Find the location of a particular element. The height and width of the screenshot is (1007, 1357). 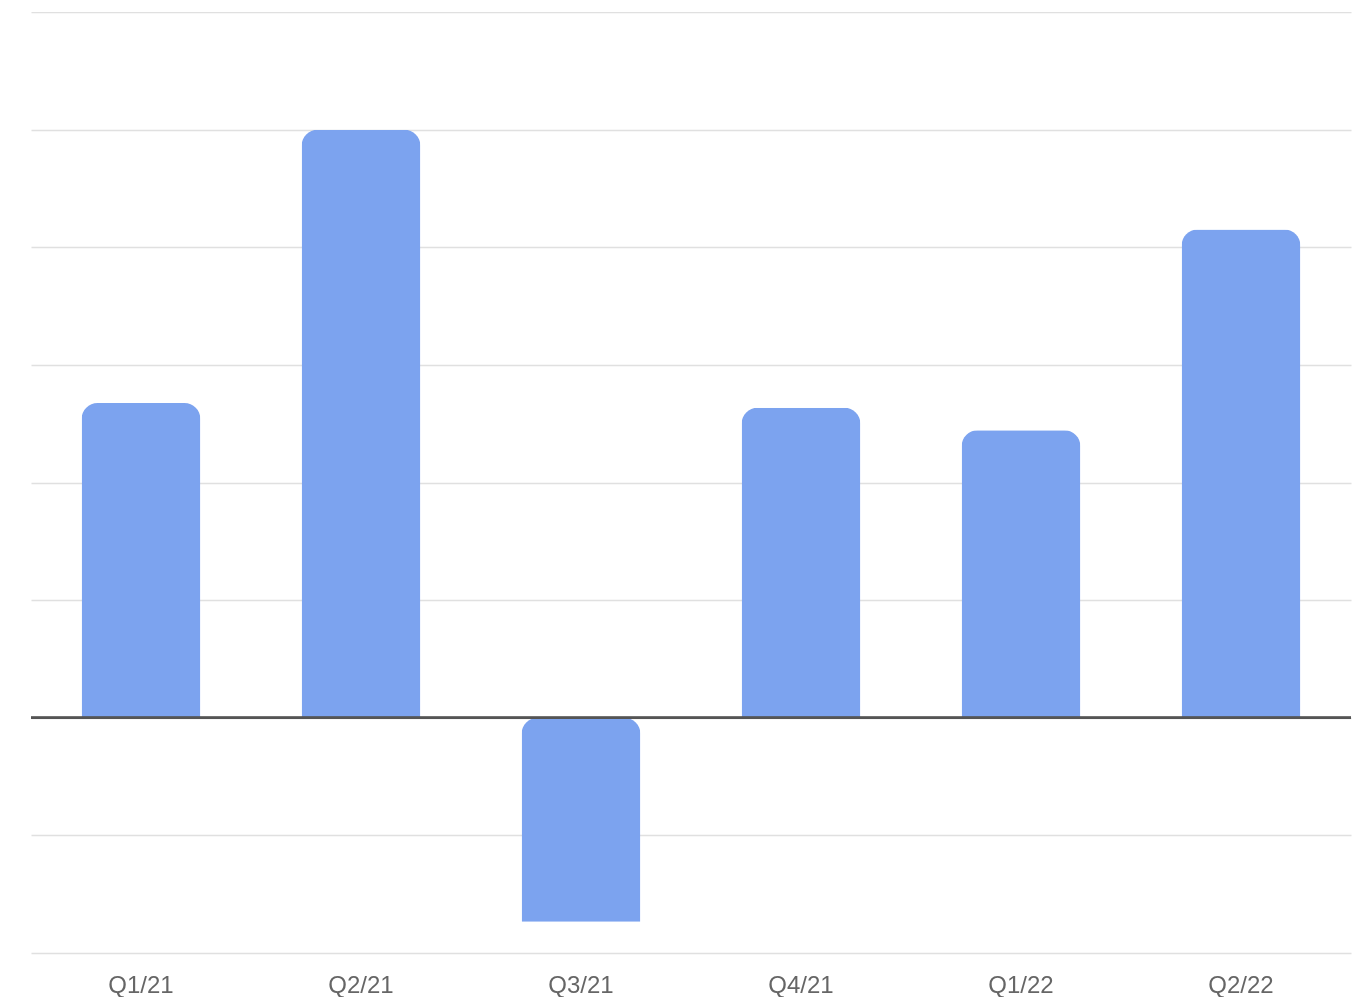

x-tick-label: Q1/21 is located at coordinates (141, 984).